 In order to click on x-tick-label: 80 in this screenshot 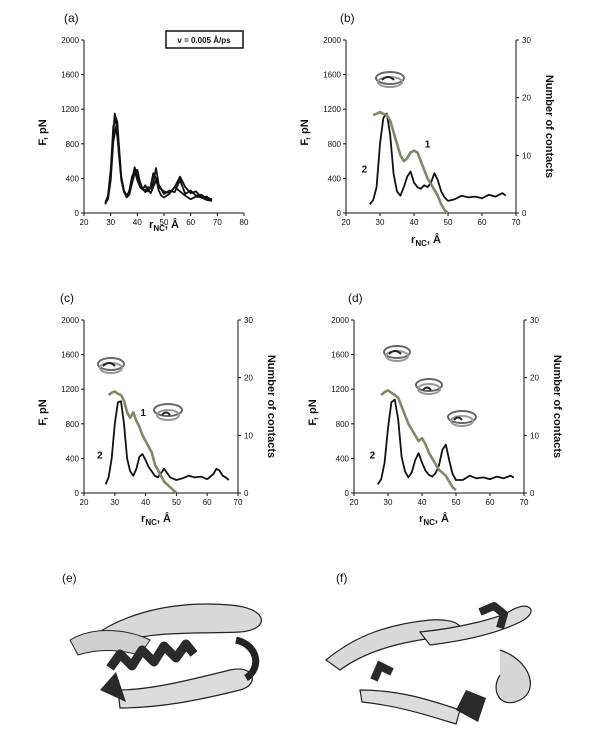, I will do `click(244, 222)`.